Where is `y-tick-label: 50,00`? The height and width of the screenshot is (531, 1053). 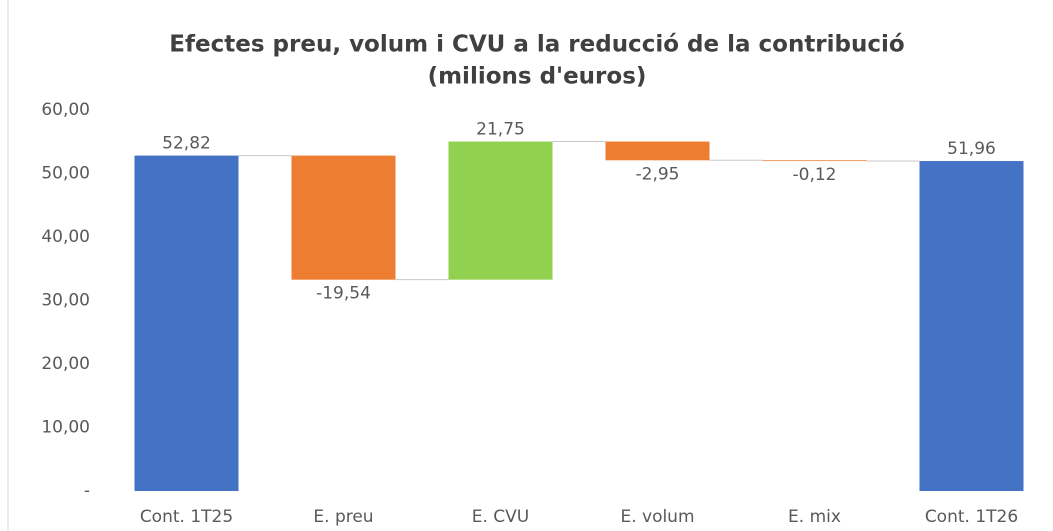 y-tick-label: 50,00 is located at coordinates (65, 174).